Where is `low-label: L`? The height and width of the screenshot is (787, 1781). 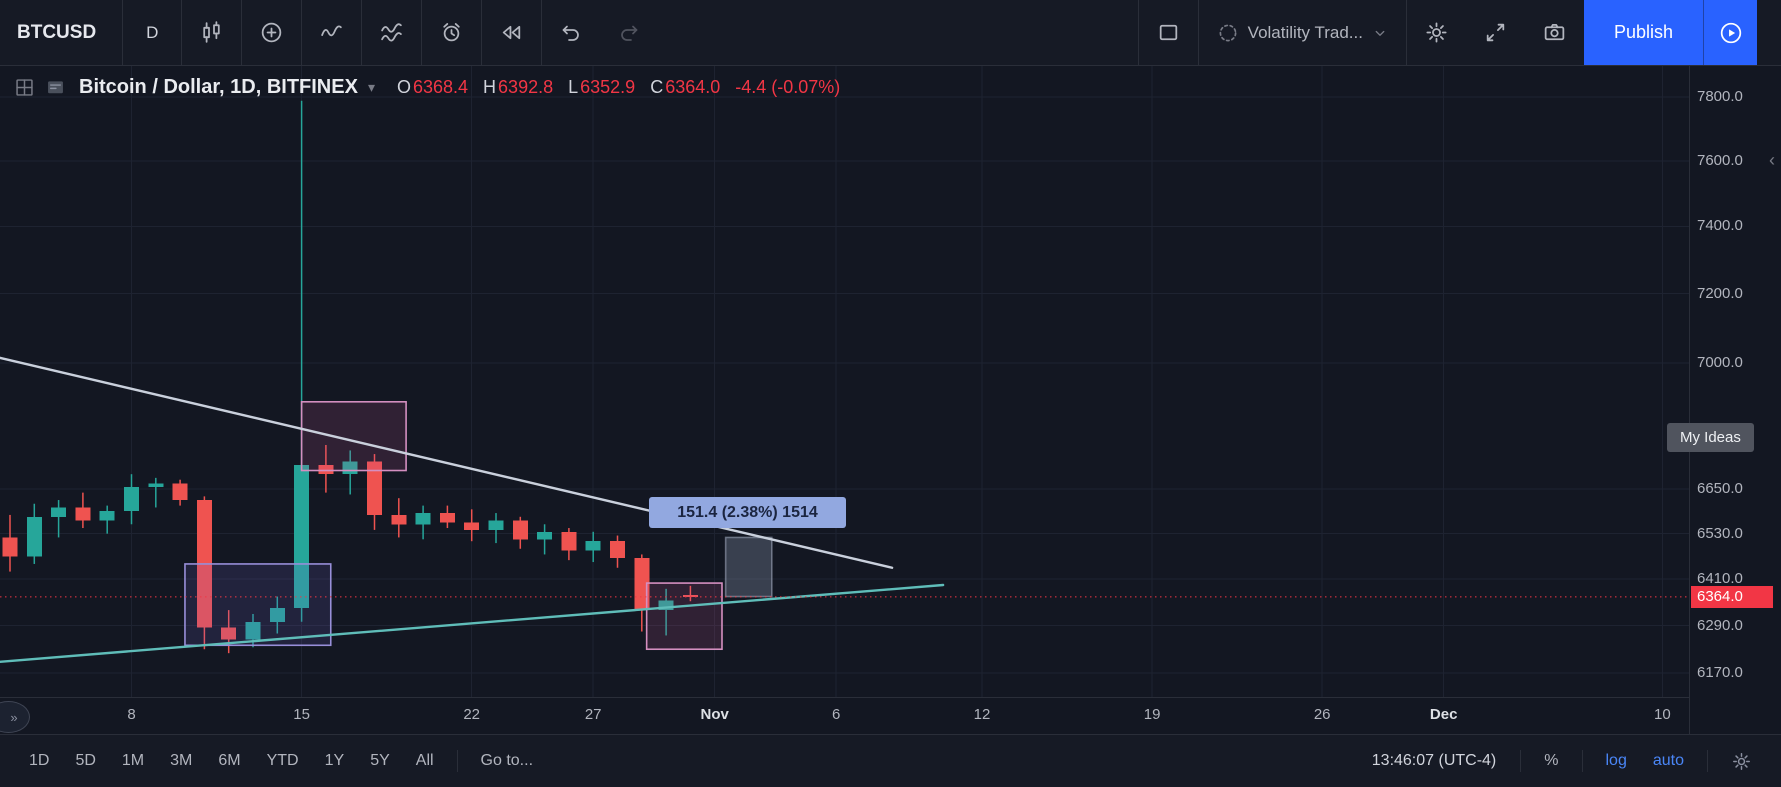 low-label: L is located at coordinates (573, 87).